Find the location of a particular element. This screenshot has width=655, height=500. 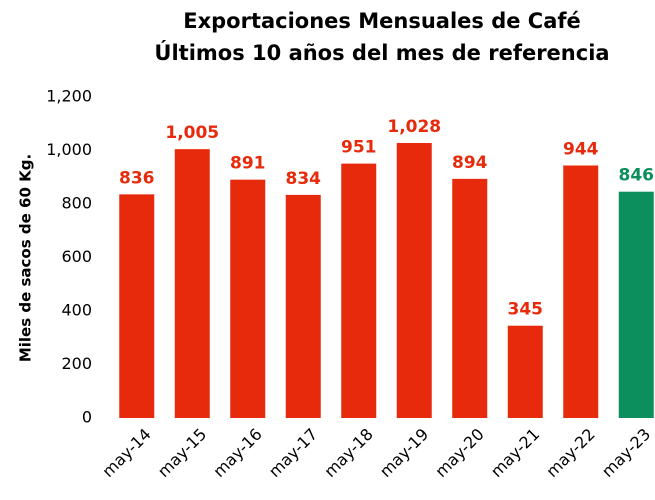

x-tick-label: may-21 is located at coordinates (515, 453).